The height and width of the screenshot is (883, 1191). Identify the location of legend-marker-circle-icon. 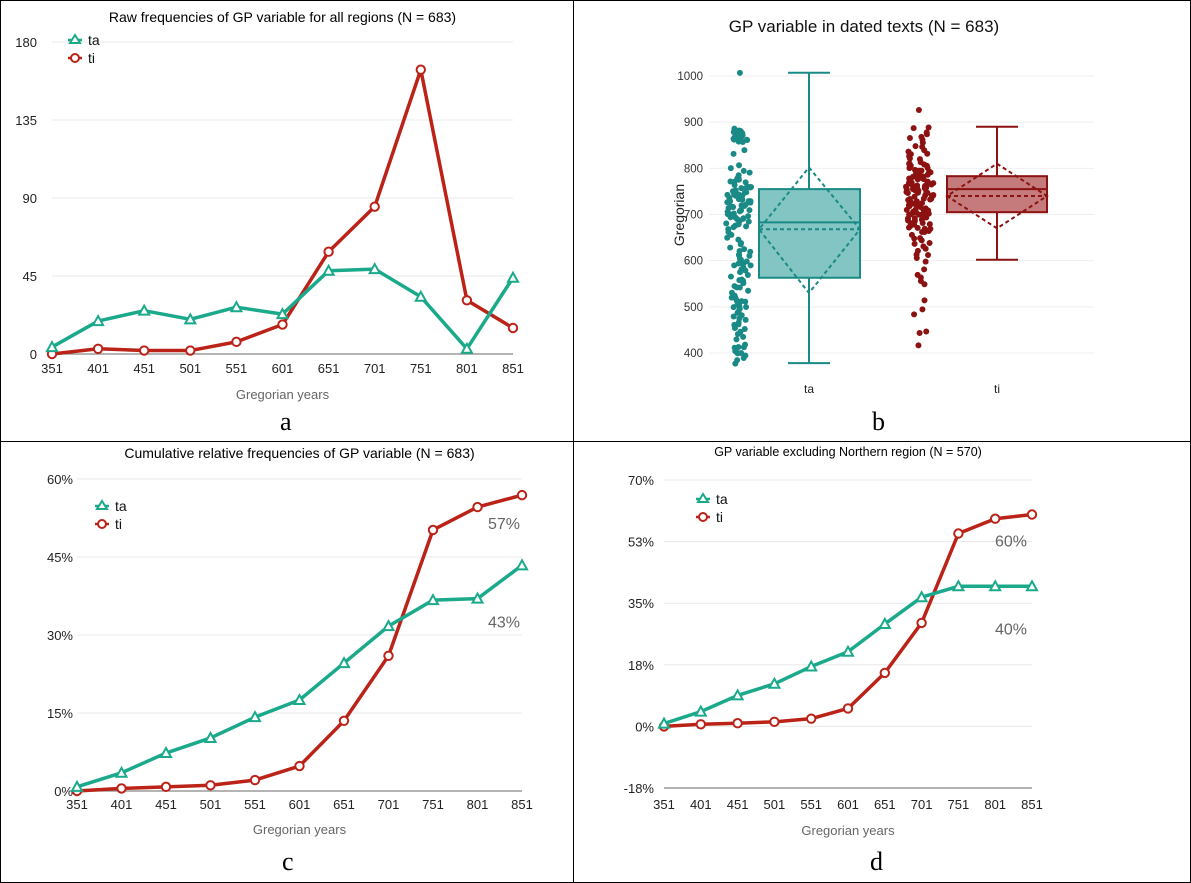
(703, 517).